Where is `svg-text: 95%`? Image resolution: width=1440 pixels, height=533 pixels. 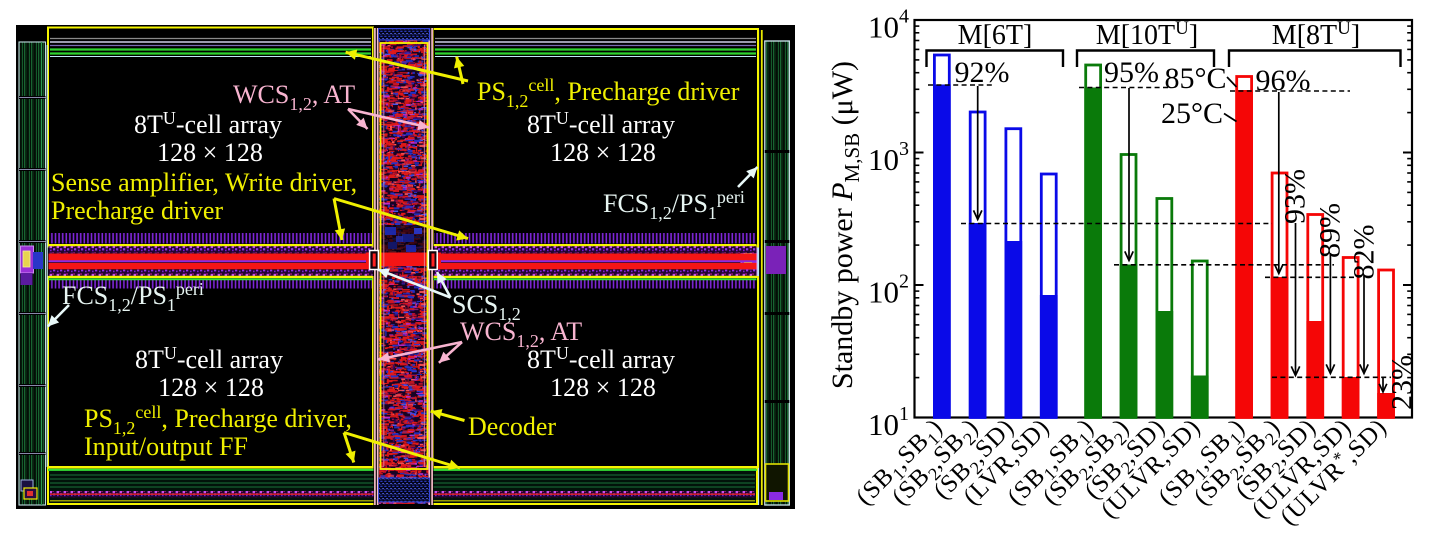
svg-text: 95% is located at coordinates (1131, 72).